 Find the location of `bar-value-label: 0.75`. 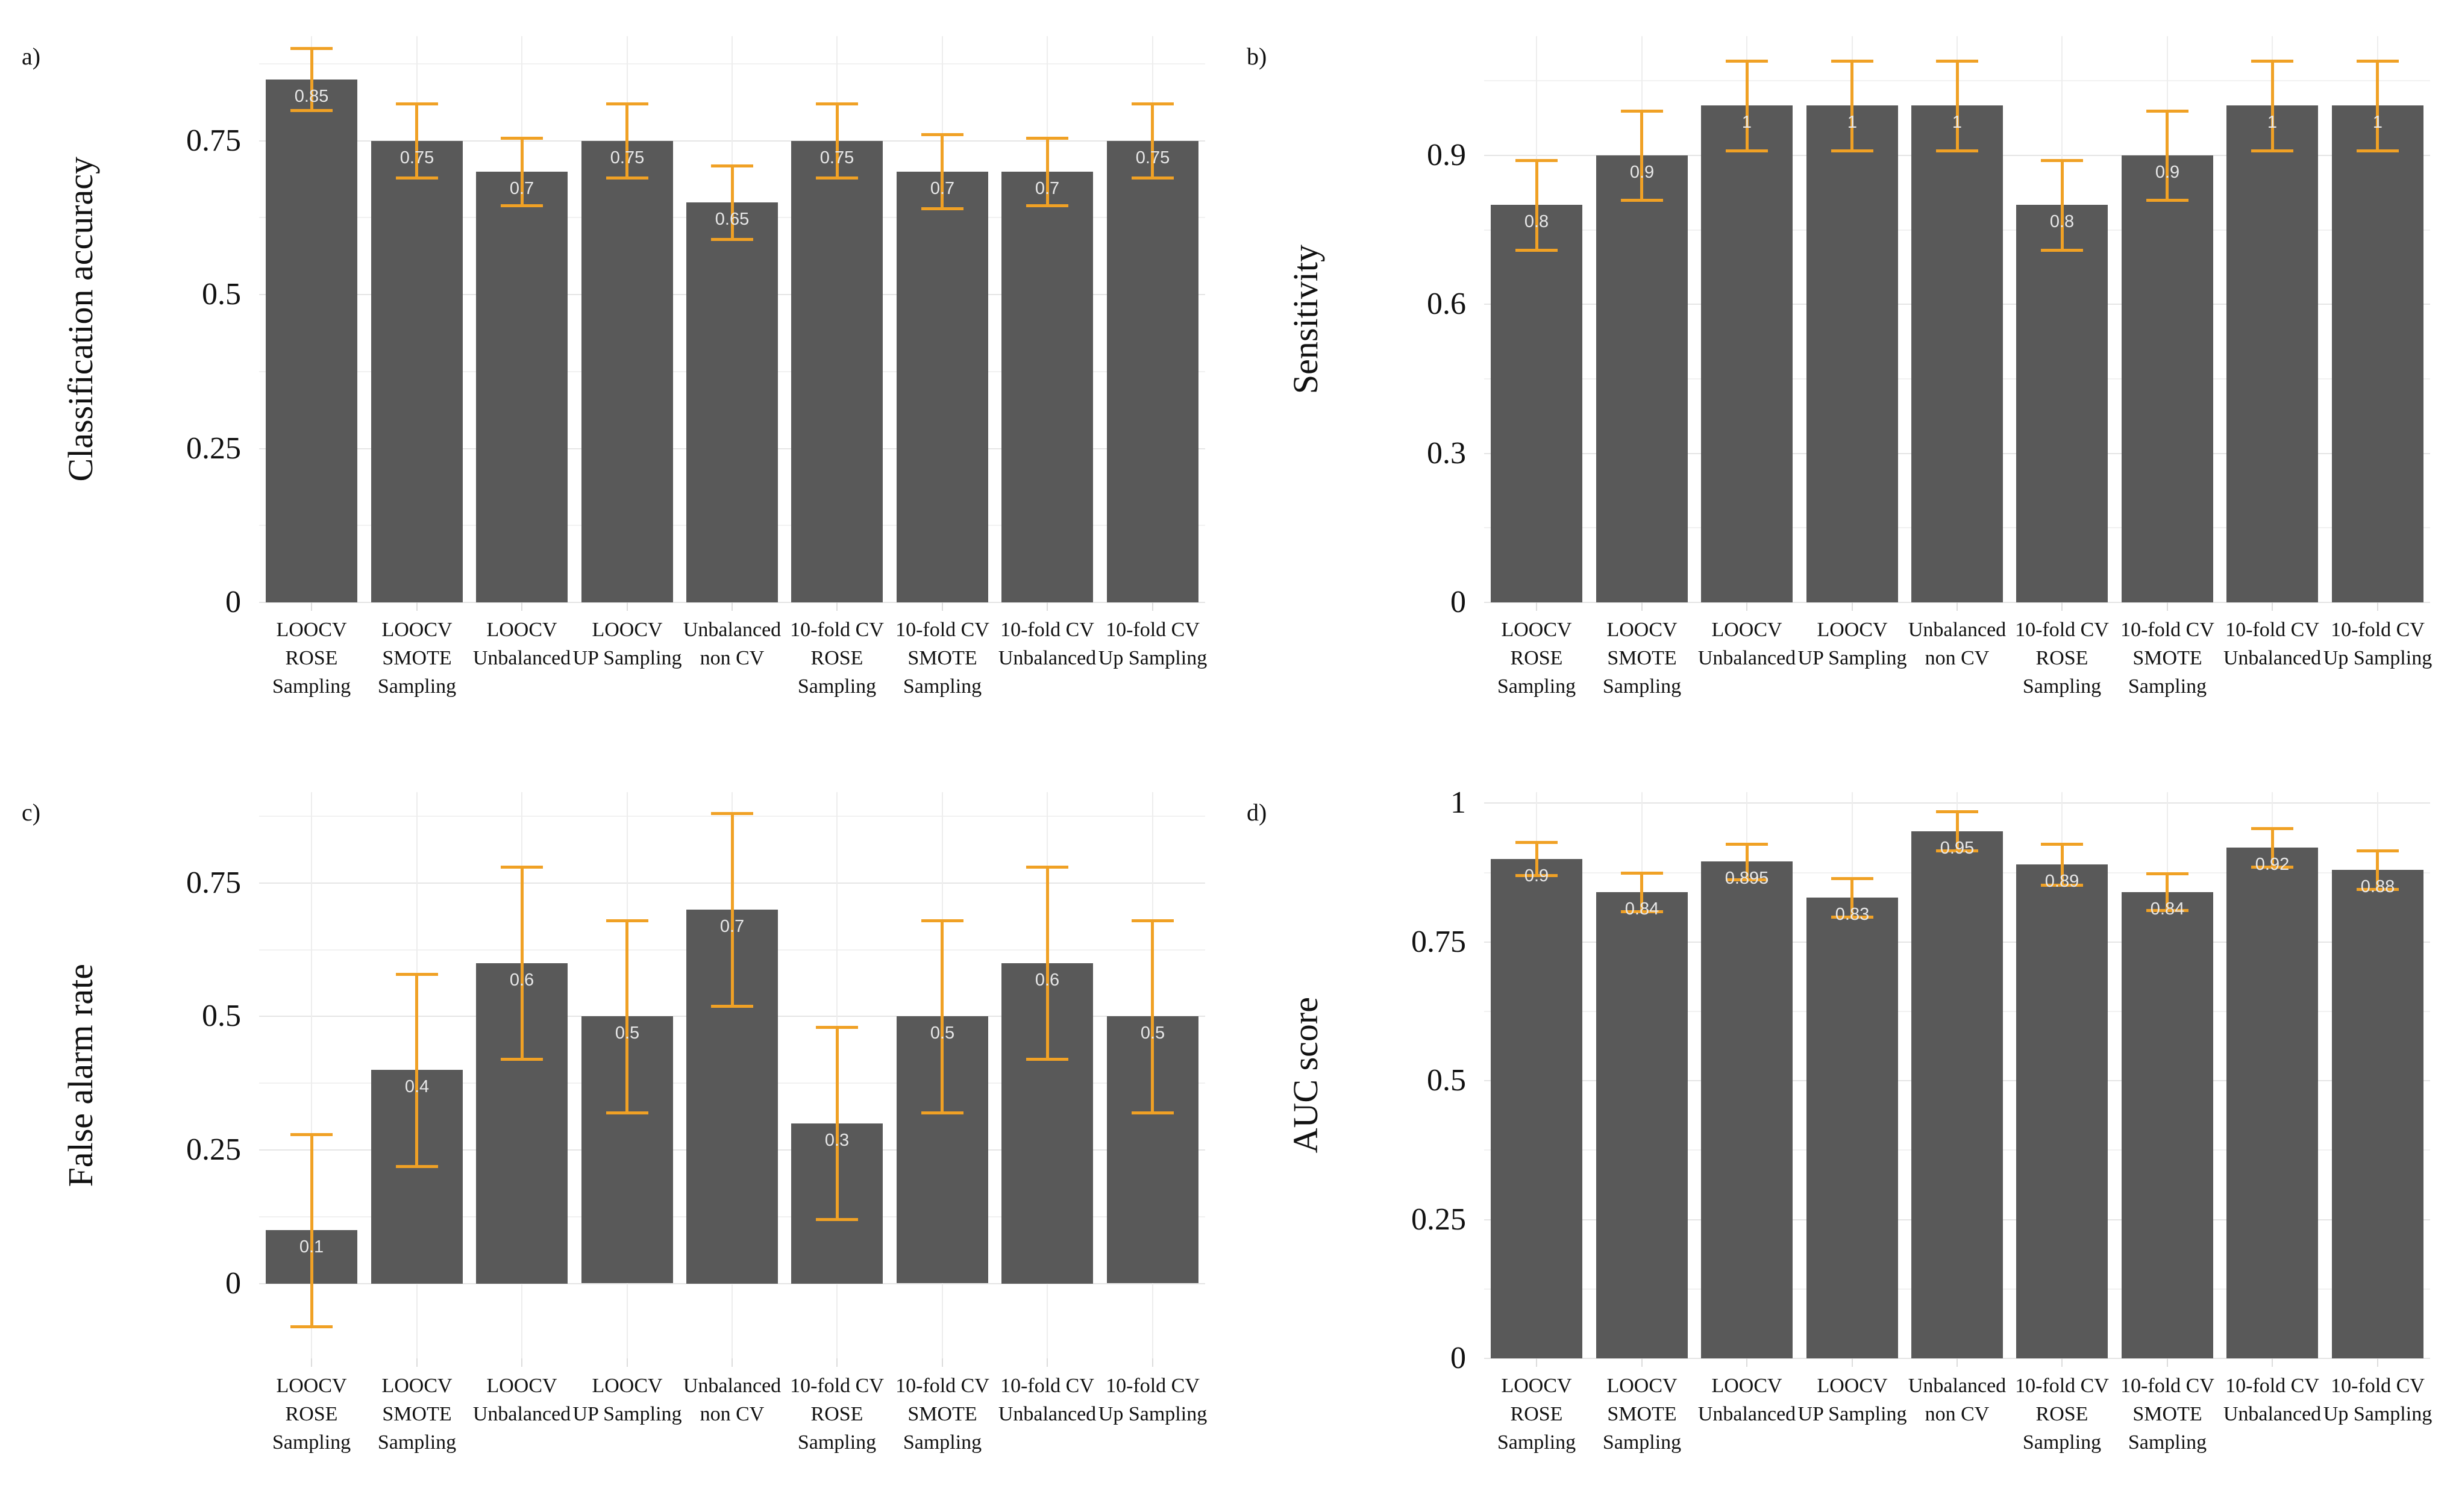

bar-value-label: 0.75 is located at coordinates (836, 157).